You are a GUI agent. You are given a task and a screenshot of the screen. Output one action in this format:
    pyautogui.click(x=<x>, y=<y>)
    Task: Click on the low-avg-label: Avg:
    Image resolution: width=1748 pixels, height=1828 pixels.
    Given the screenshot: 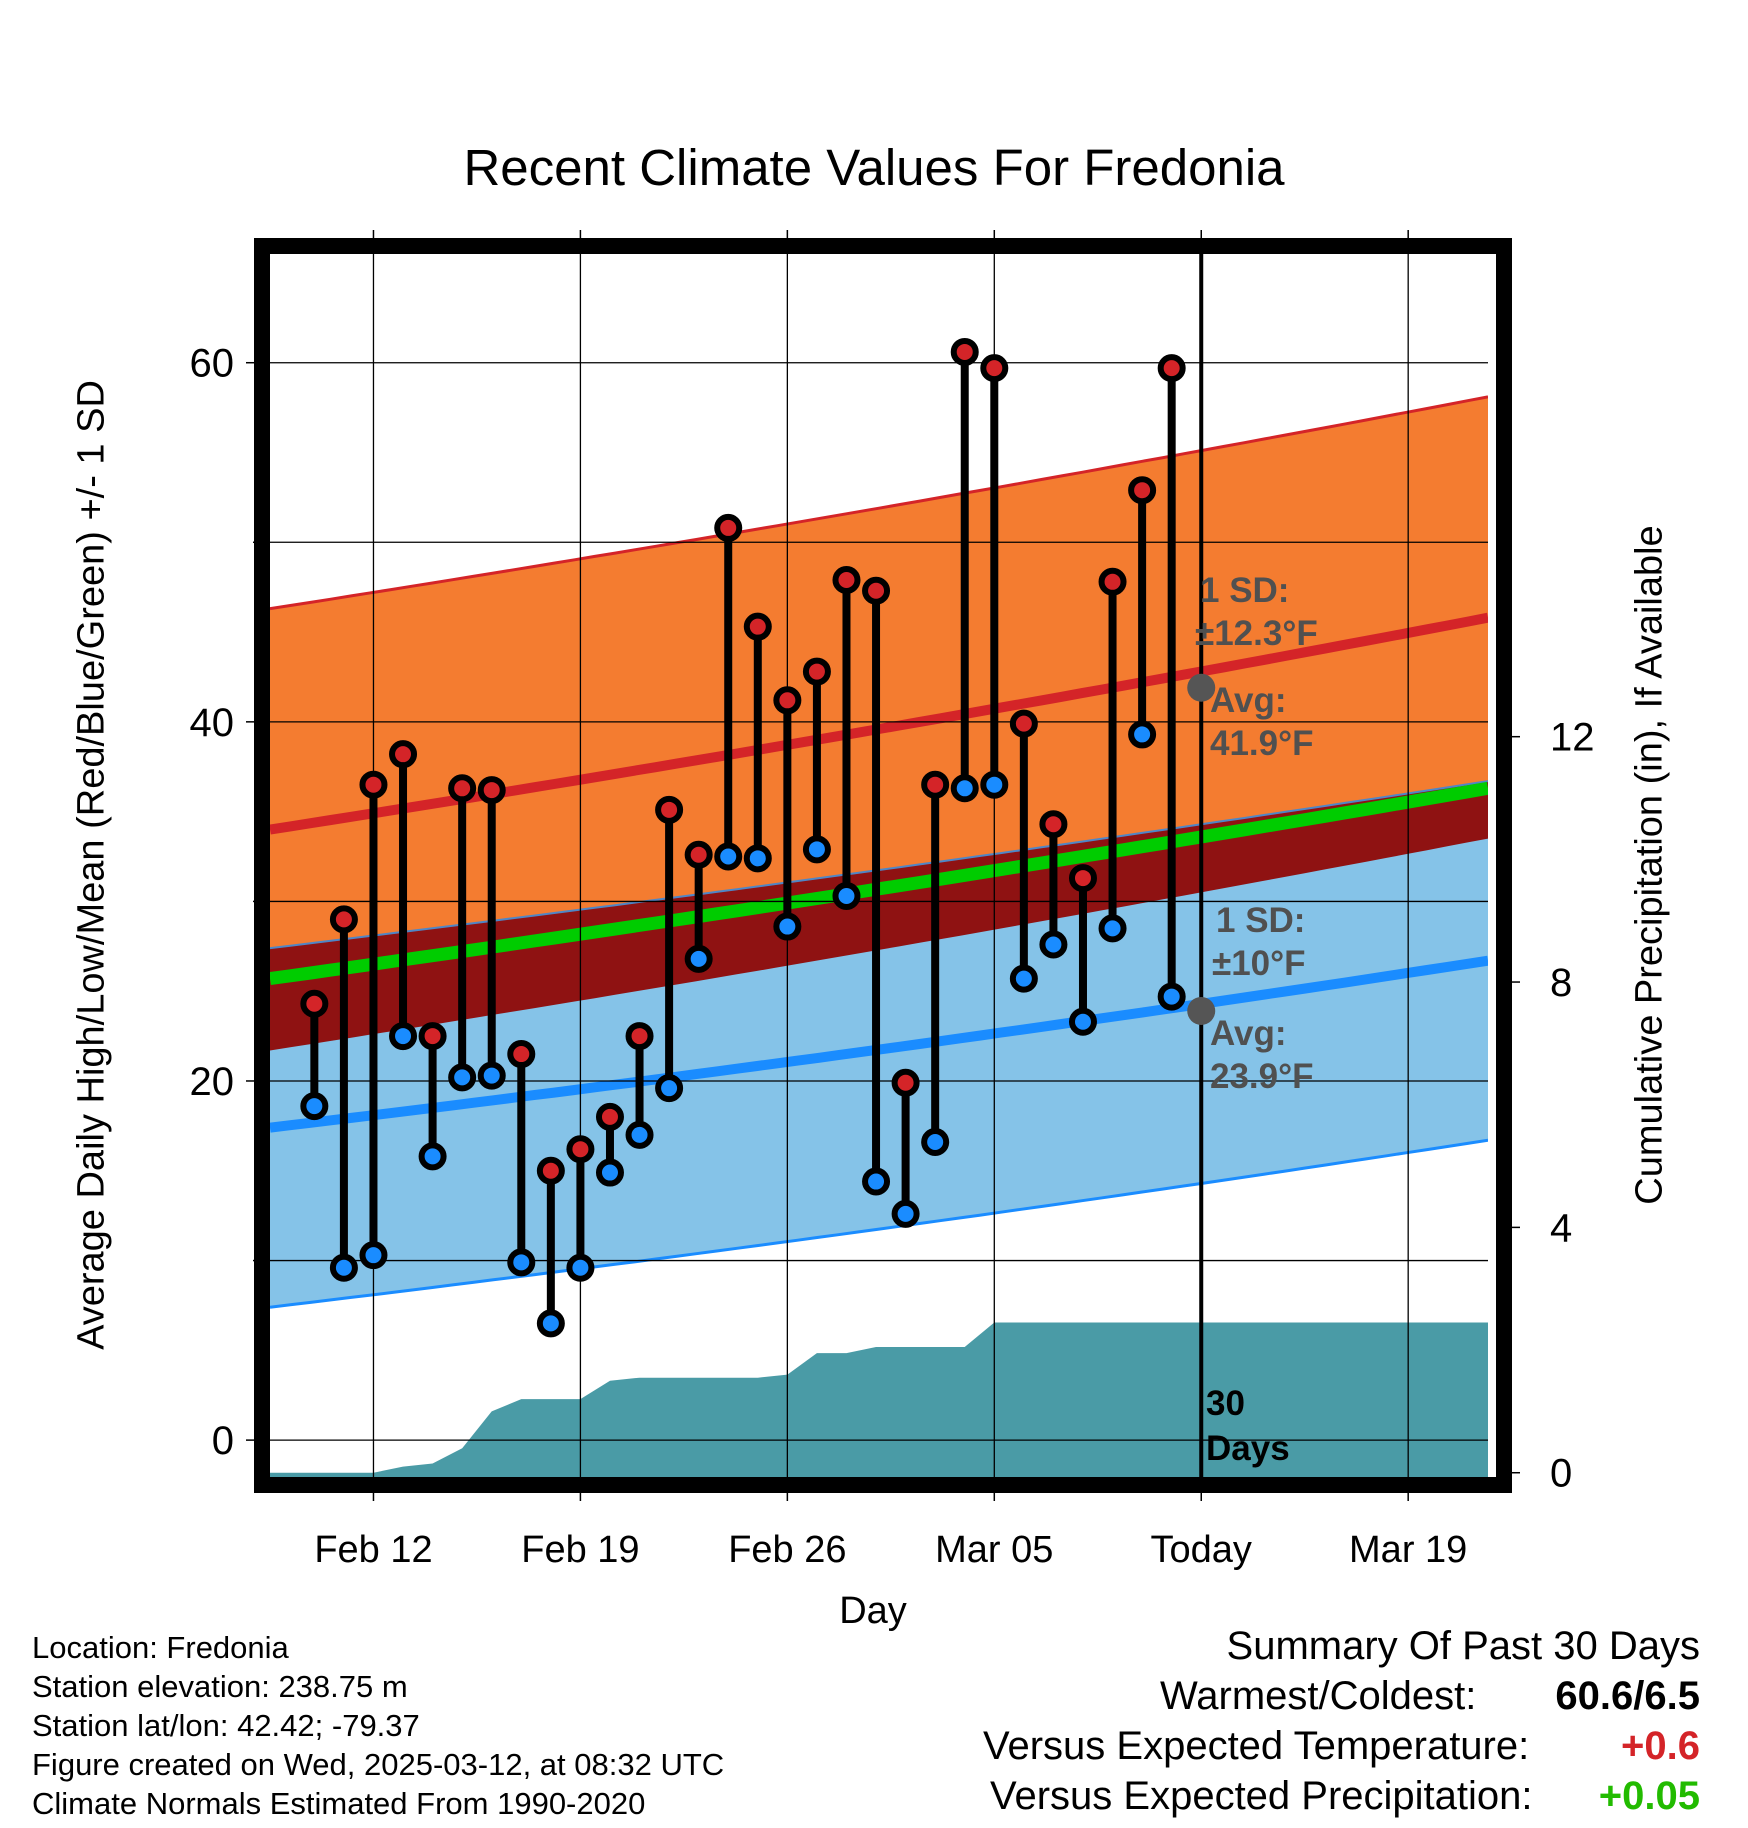 What is the action you would take?
    pyautogui.click(x=1248, y=1033)
    